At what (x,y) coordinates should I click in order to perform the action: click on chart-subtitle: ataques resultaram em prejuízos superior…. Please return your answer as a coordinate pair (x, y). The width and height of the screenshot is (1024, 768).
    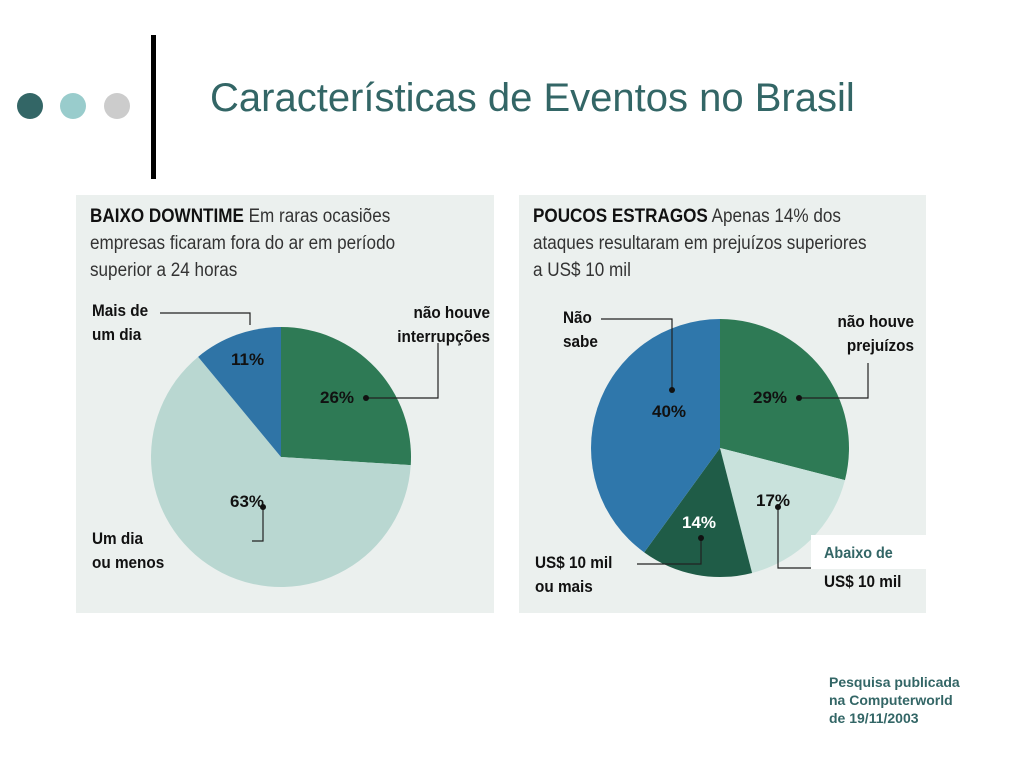
    Looking at the image, I should click on (700, 243).